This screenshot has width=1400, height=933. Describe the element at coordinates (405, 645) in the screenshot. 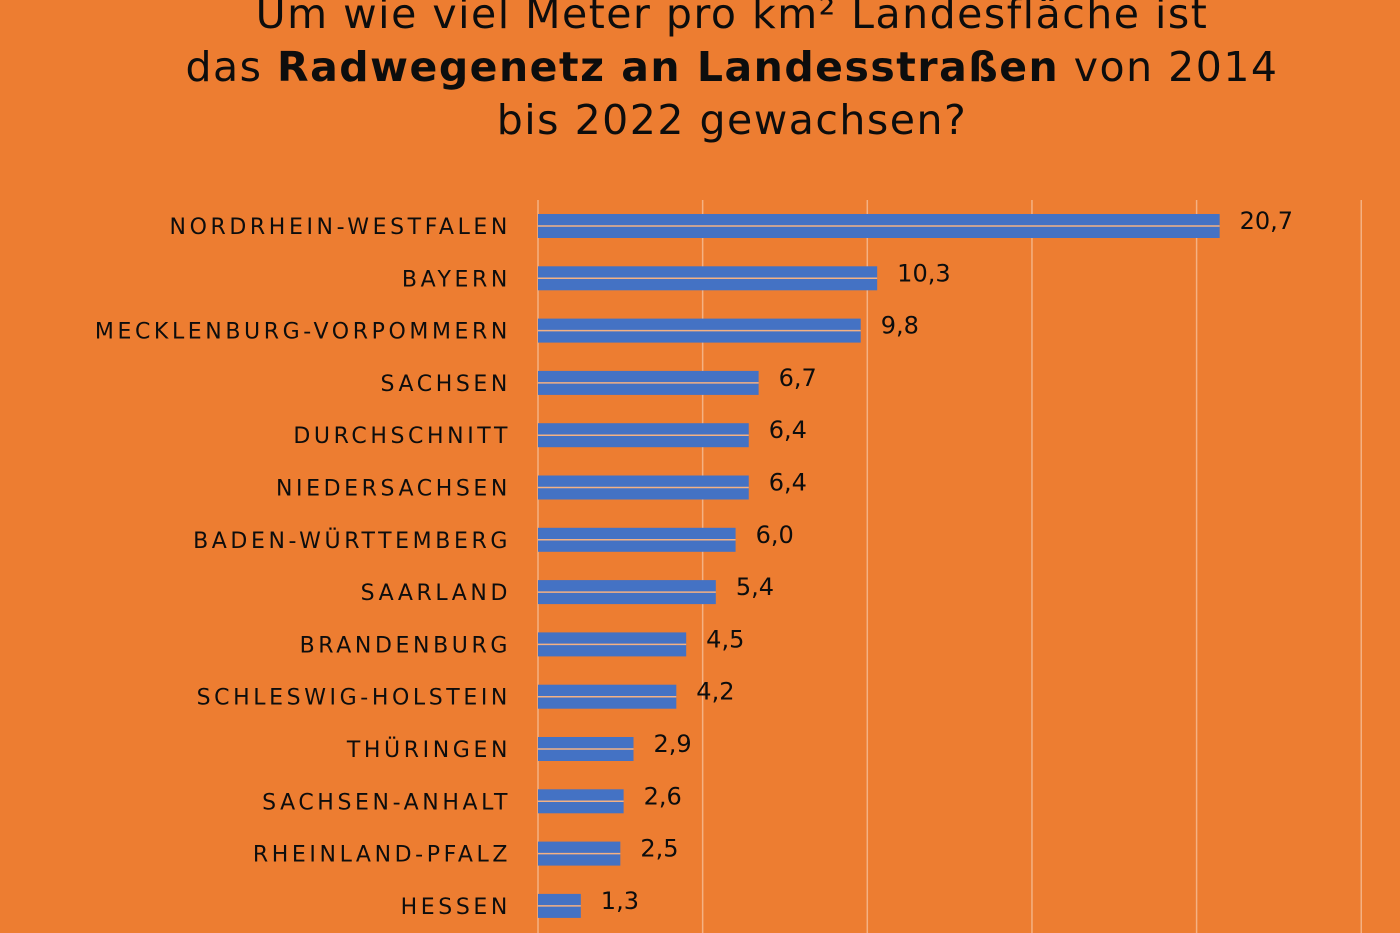

I see `category-label: BRANDENBURG` at that location.